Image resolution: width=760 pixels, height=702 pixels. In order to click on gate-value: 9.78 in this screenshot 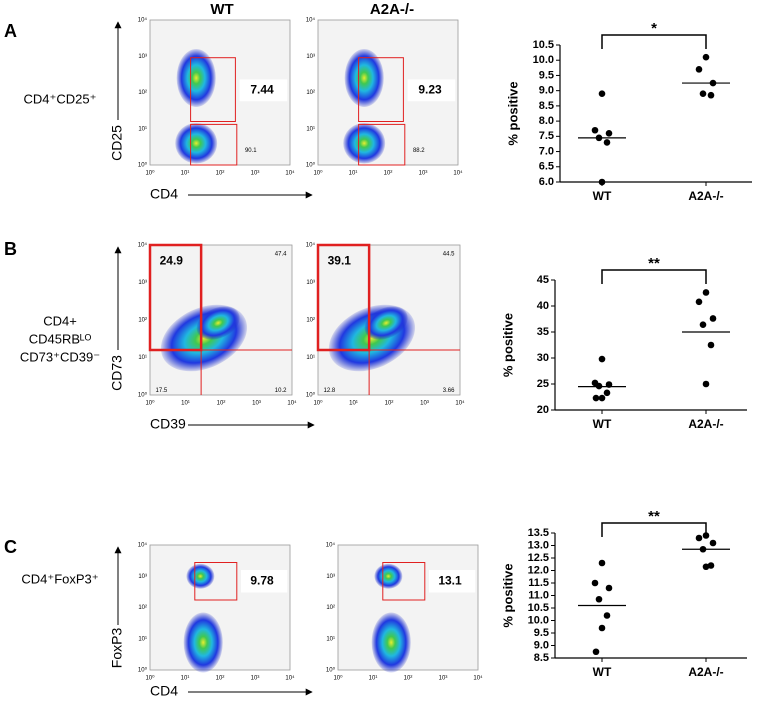, I will do `click(262, 580)`.